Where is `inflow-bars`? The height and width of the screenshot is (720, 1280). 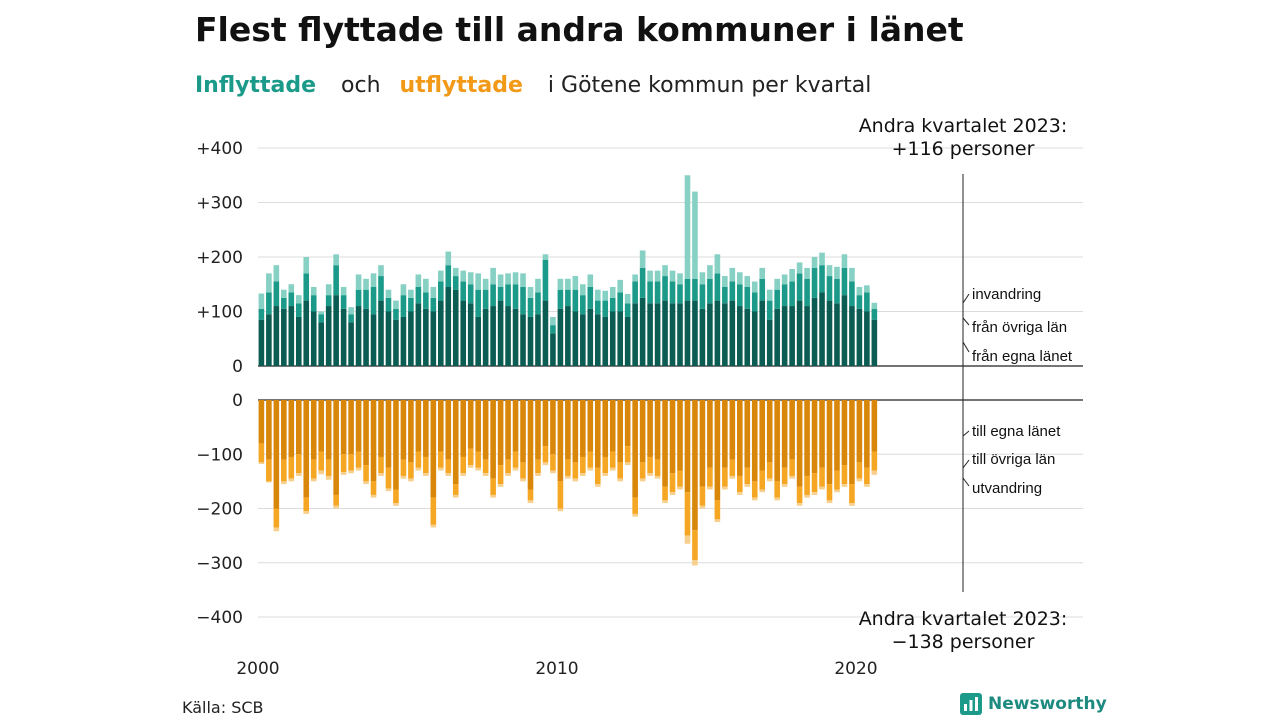 inflow-bars is located at coordinates (568, 270).